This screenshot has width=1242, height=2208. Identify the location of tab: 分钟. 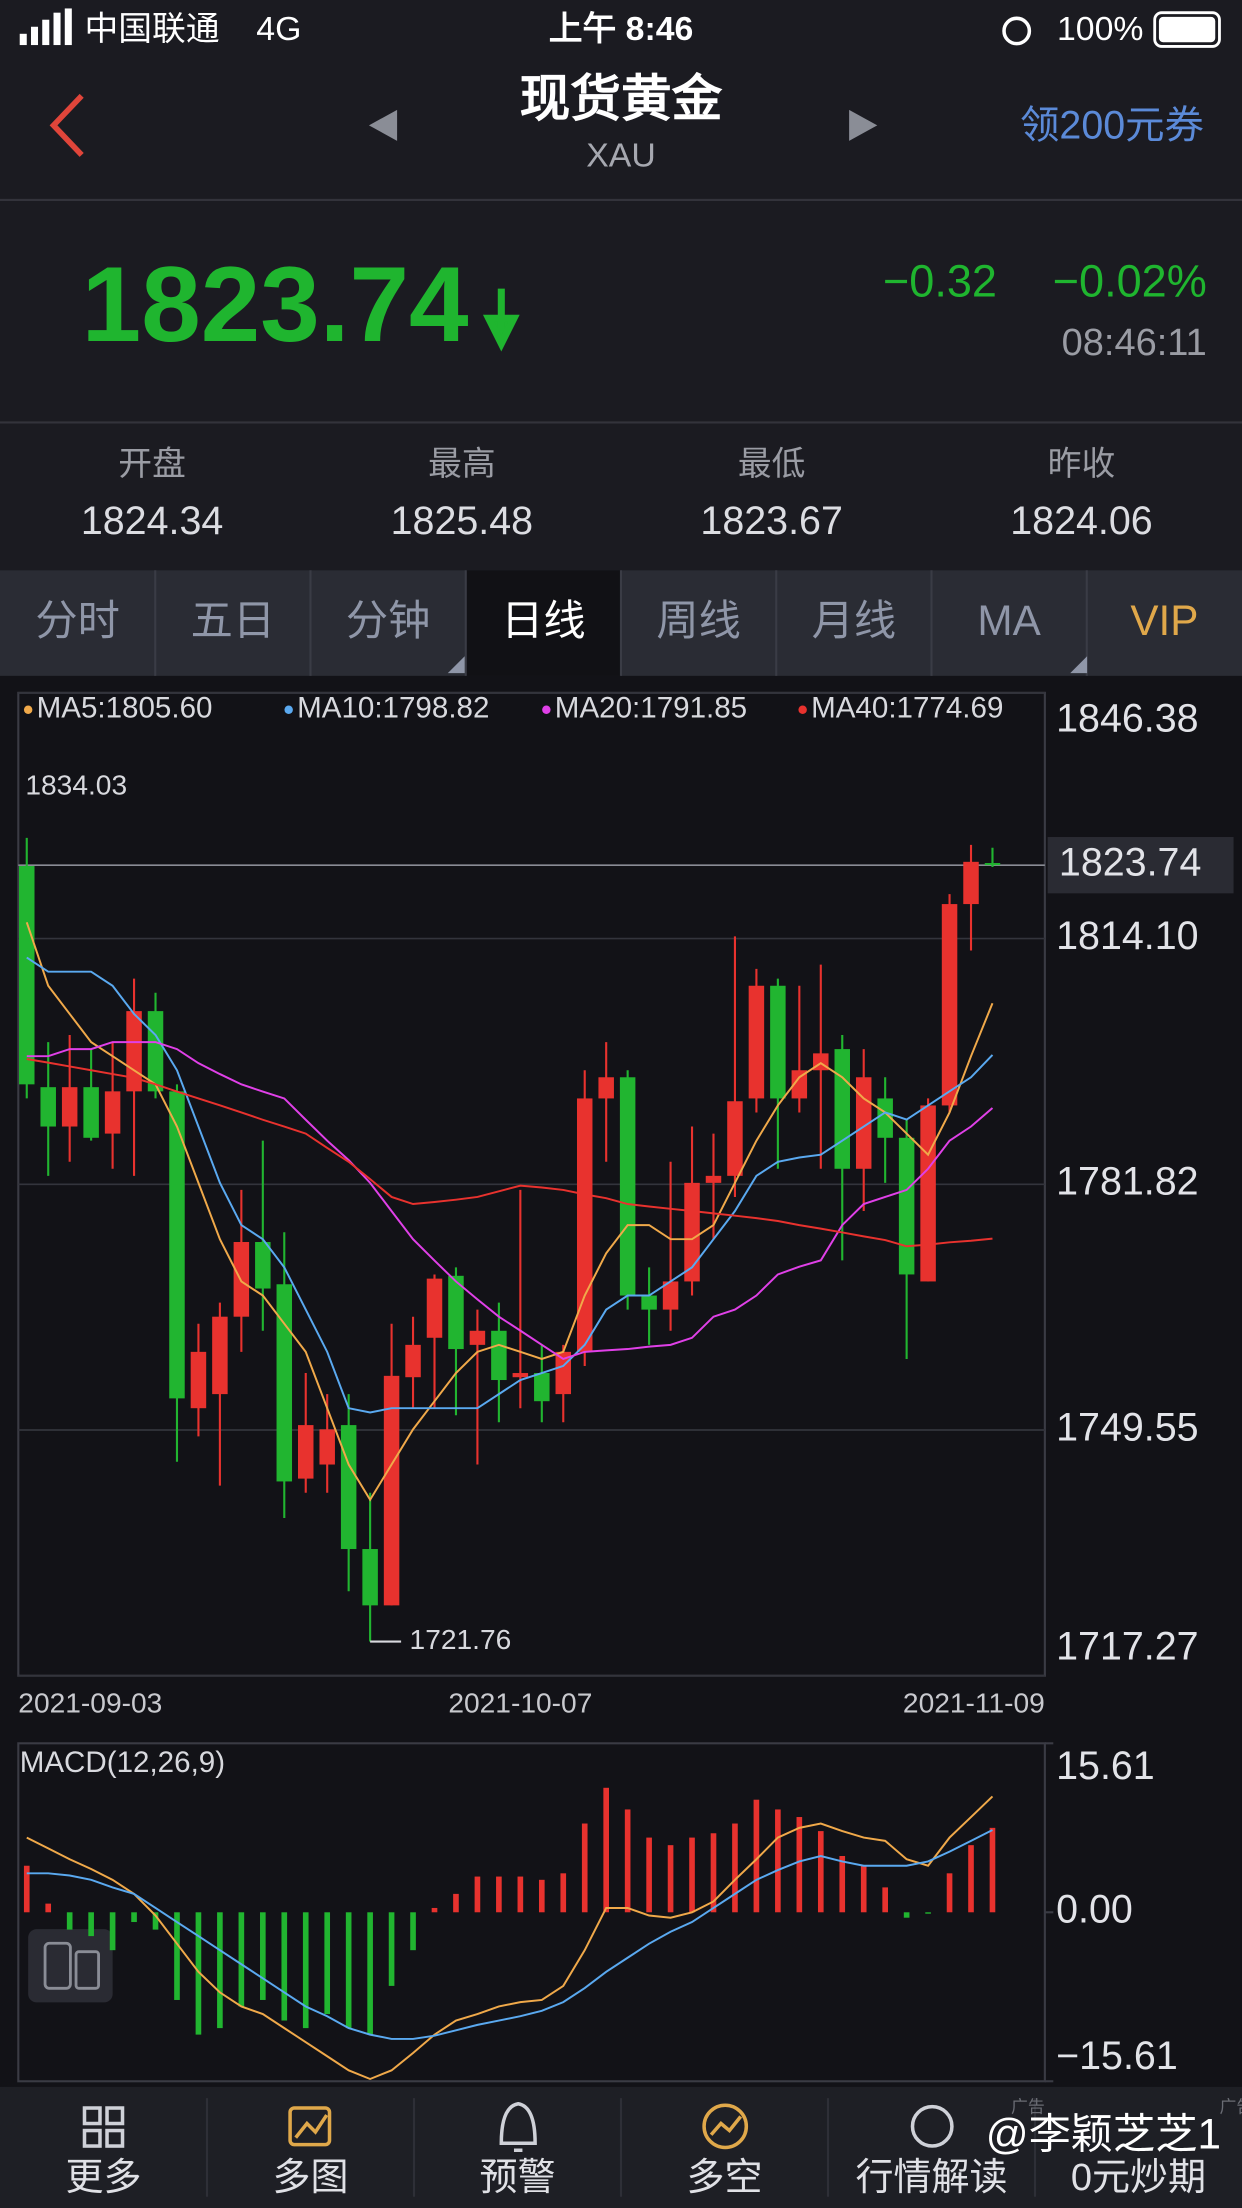
(388, 620).